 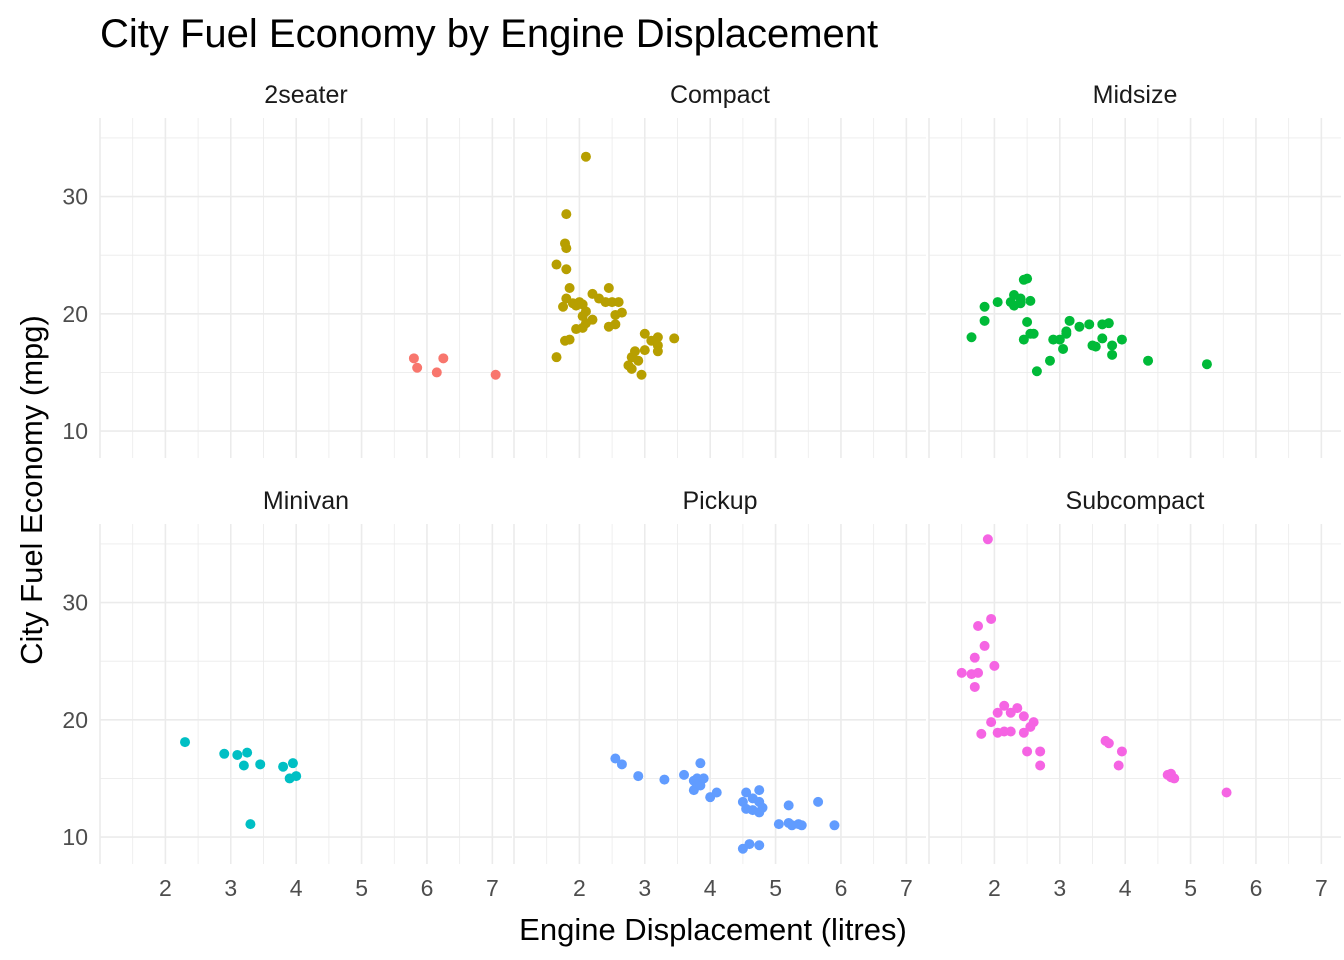 I want to click on points-compact, so click(x=615, y=265).